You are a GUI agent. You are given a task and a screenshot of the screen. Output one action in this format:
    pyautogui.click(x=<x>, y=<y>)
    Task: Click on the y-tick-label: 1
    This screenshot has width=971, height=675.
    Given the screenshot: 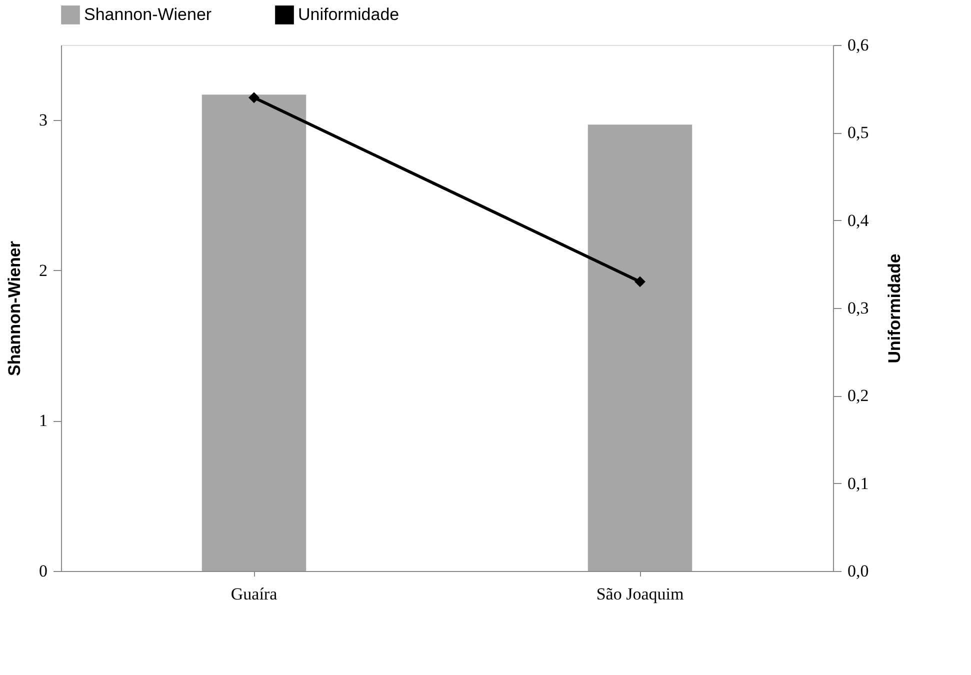 What is the action you would take?
    pyautogui.click(x=43, y=420)
    